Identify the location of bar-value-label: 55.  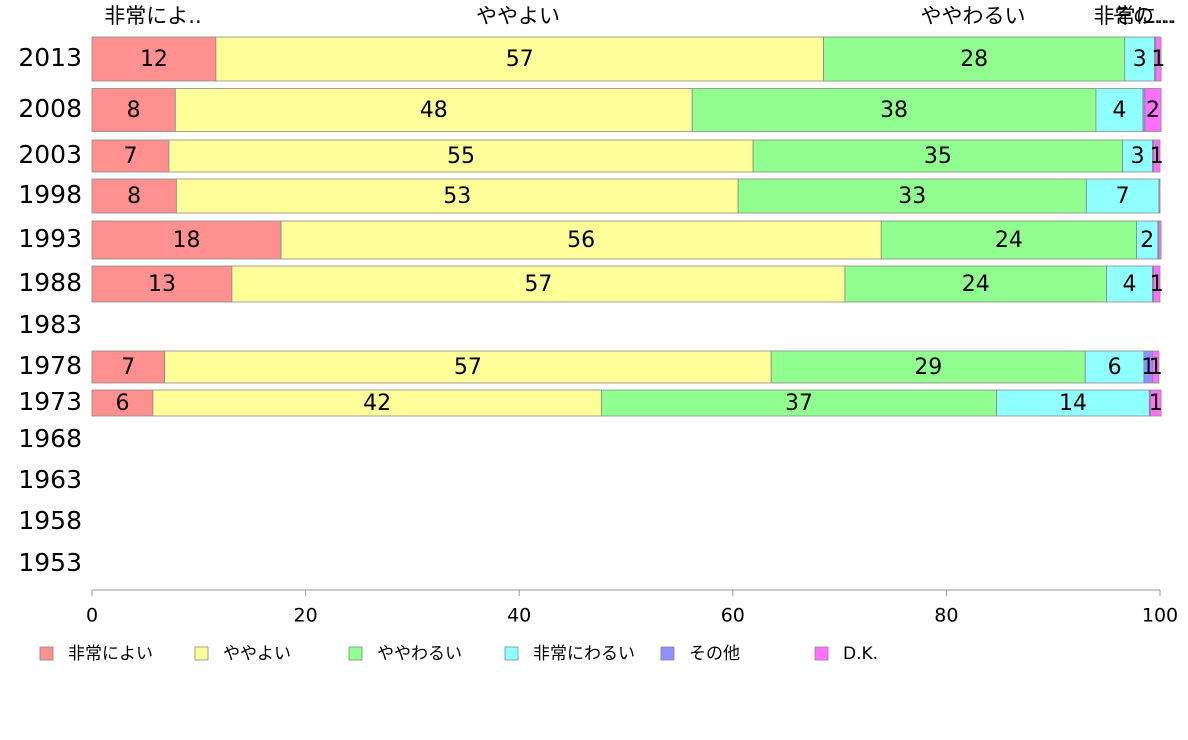
(461, 156).